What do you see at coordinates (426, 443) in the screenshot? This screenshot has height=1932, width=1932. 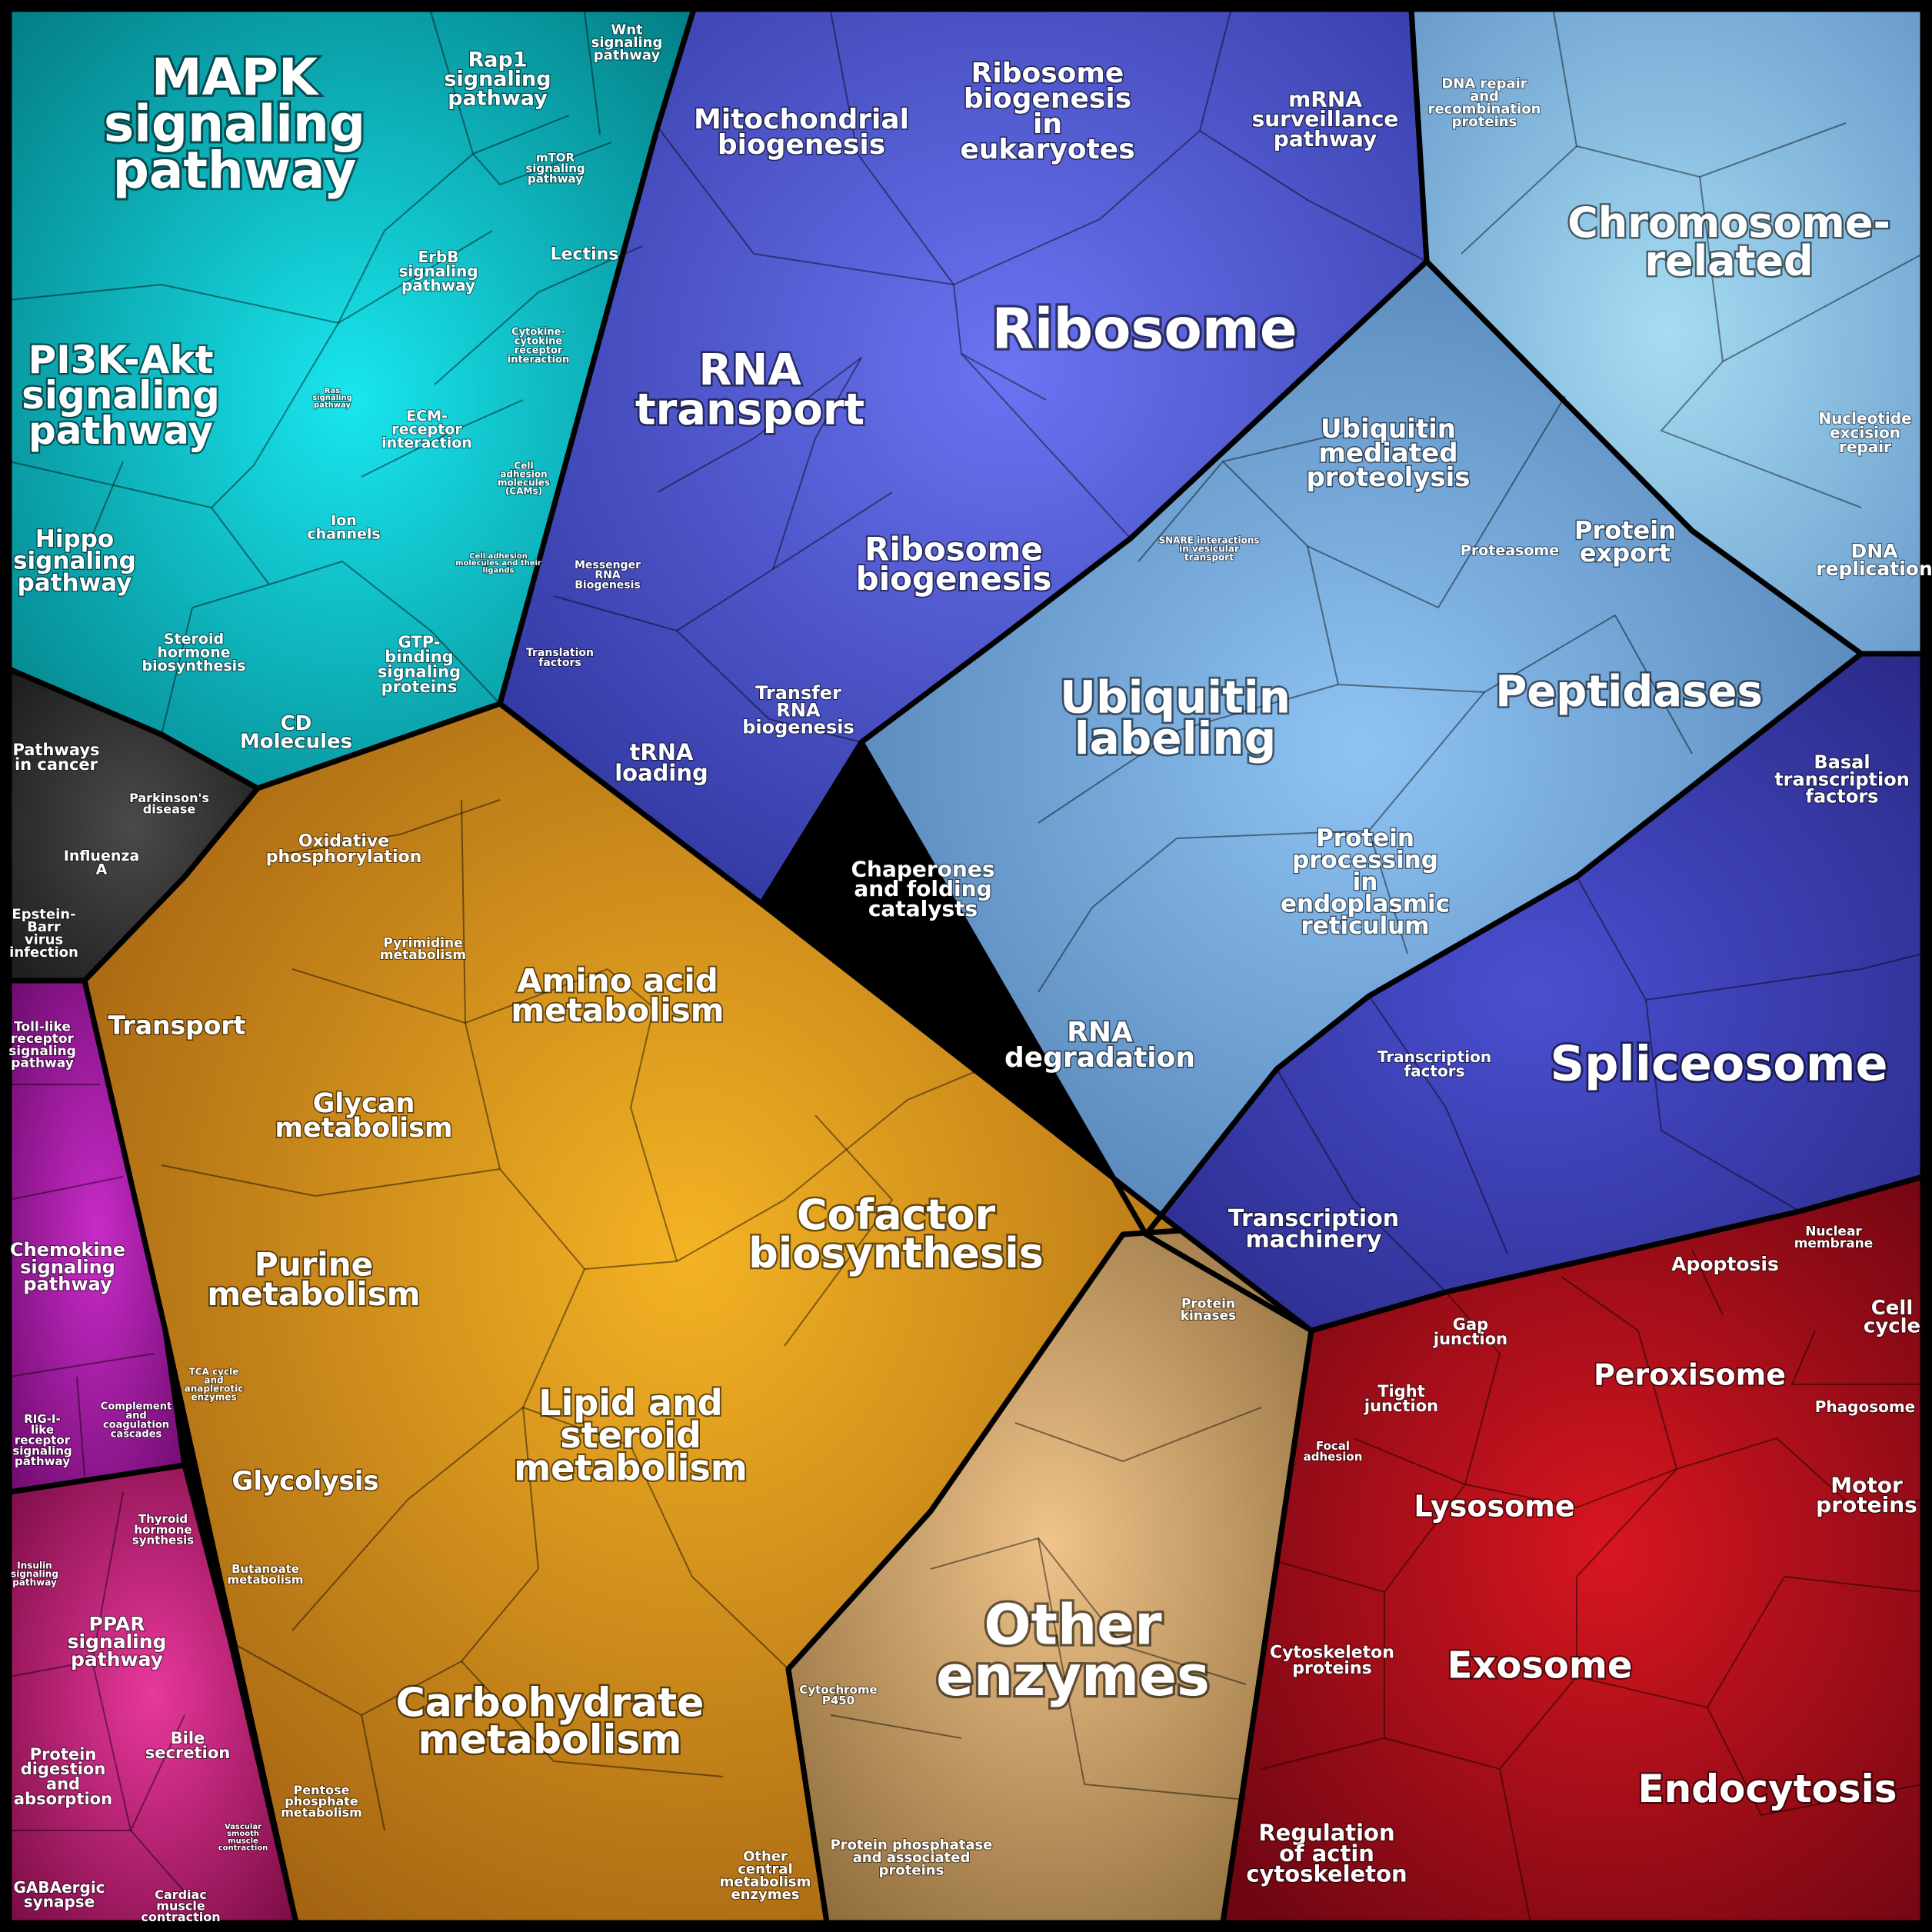 I see `label-line: interaction` at bounding box center [426, 443].